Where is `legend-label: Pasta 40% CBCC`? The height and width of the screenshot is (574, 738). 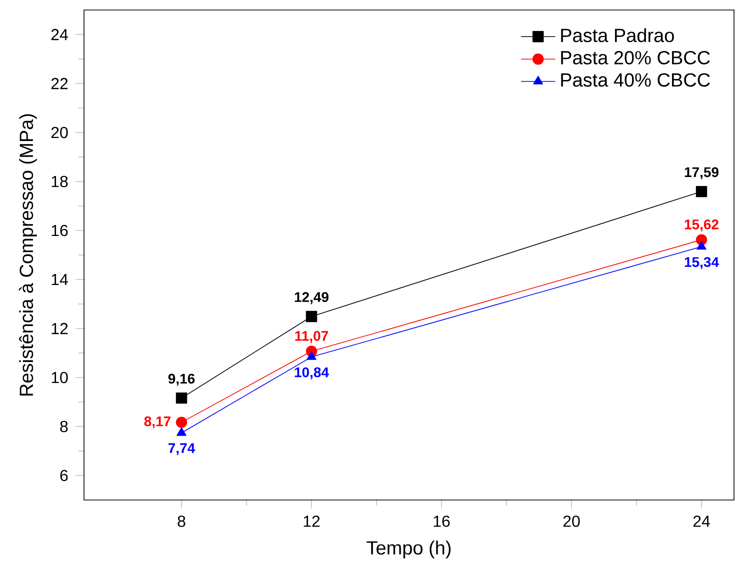 legend-label: Pasta 40% CBCC is located at coordinates (635, 80).